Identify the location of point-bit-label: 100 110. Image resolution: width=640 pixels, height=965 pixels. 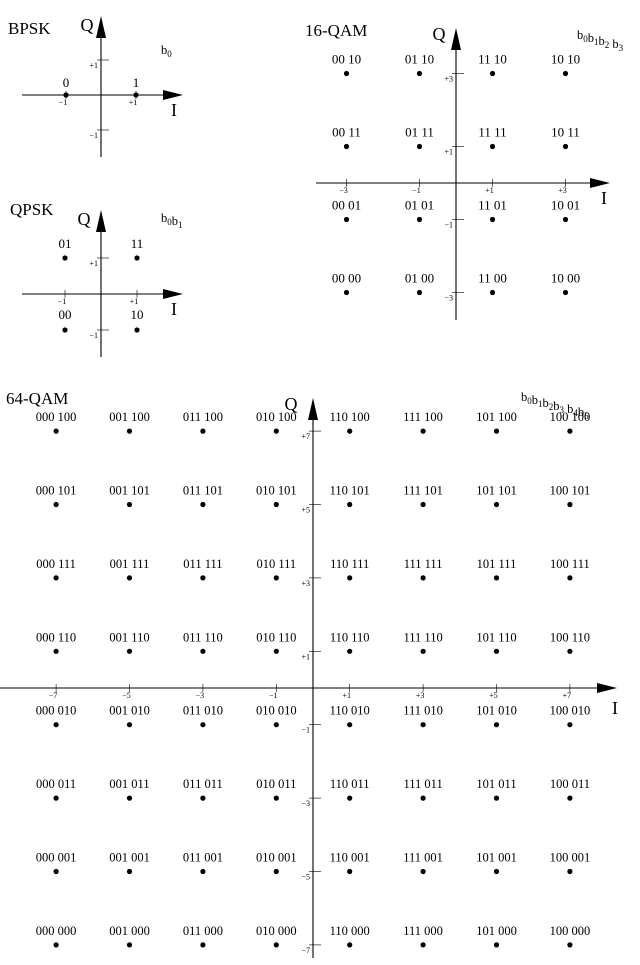
(570, 637).